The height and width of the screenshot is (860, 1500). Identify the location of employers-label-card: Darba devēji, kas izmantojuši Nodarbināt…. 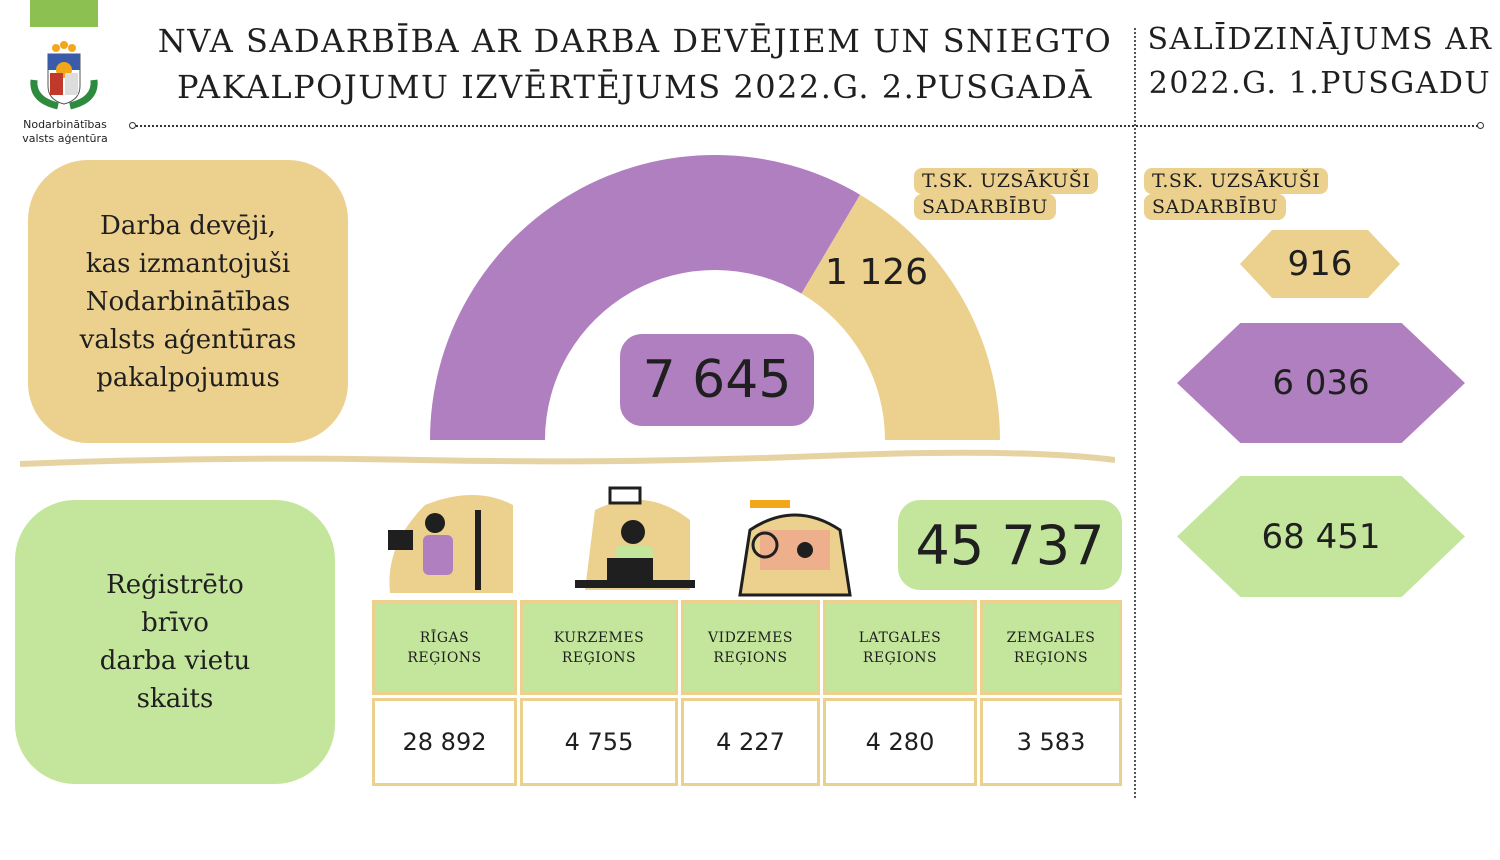
(188, 301).